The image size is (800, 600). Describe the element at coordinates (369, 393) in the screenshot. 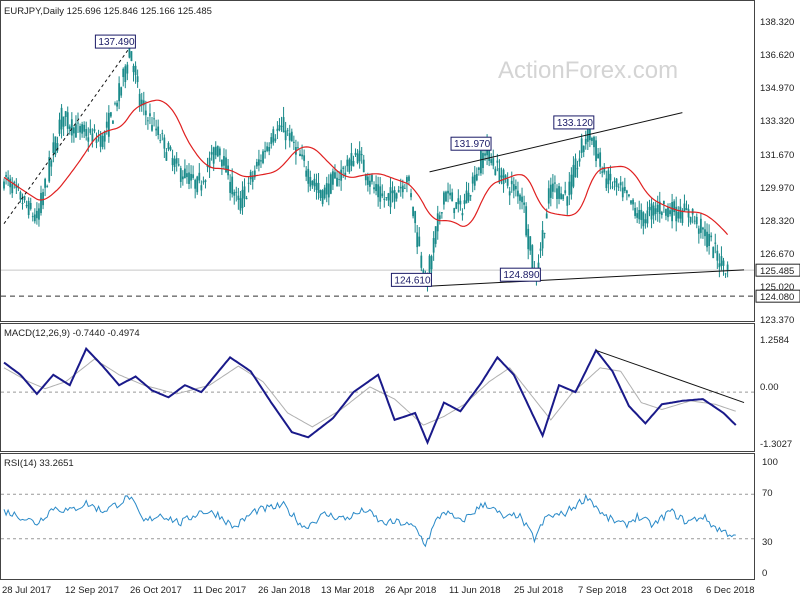

I see `macd-signal-line` at that location.